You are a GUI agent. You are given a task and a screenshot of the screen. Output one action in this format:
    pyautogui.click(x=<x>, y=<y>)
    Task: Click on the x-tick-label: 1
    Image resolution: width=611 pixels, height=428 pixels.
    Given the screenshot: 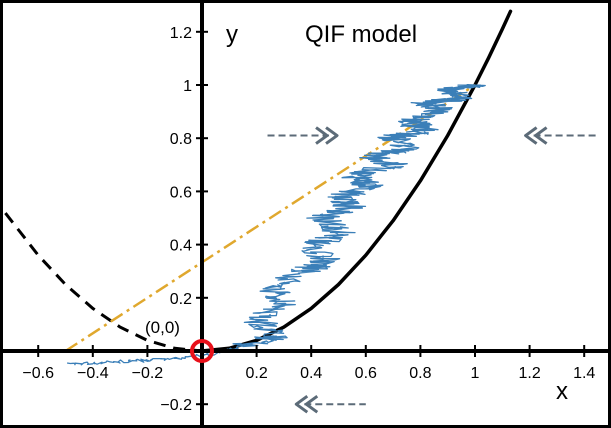 What is the action you would take?
    pyautogui.click(x=475, y=373)
    